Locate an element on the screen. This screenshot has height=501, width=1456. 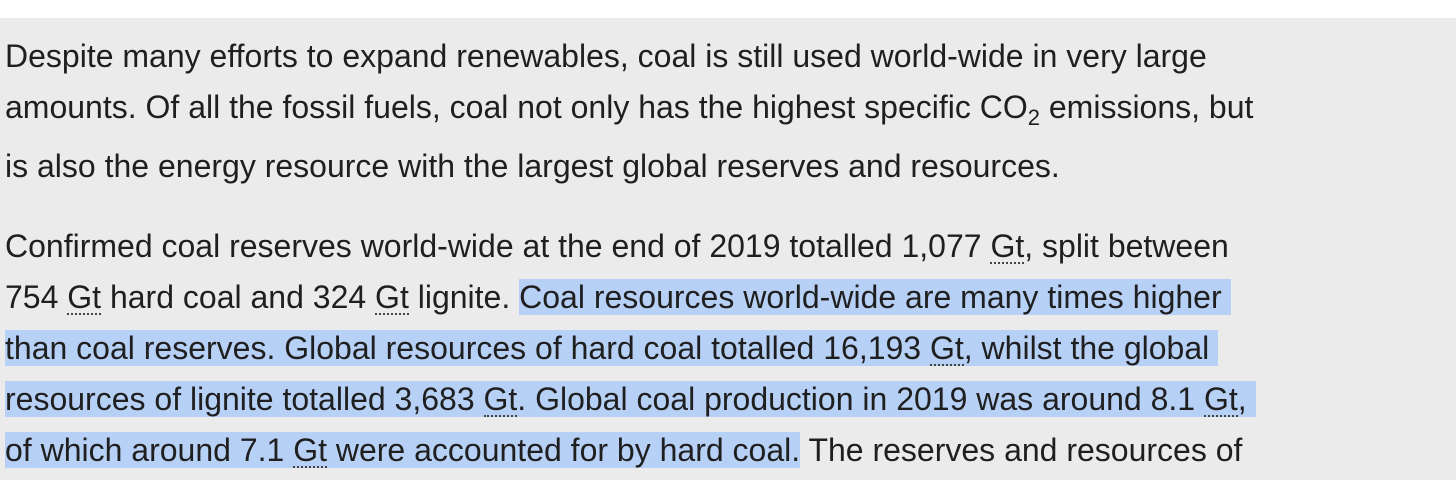
text: The reserves and resources of is located at coordinates (1021, 450).